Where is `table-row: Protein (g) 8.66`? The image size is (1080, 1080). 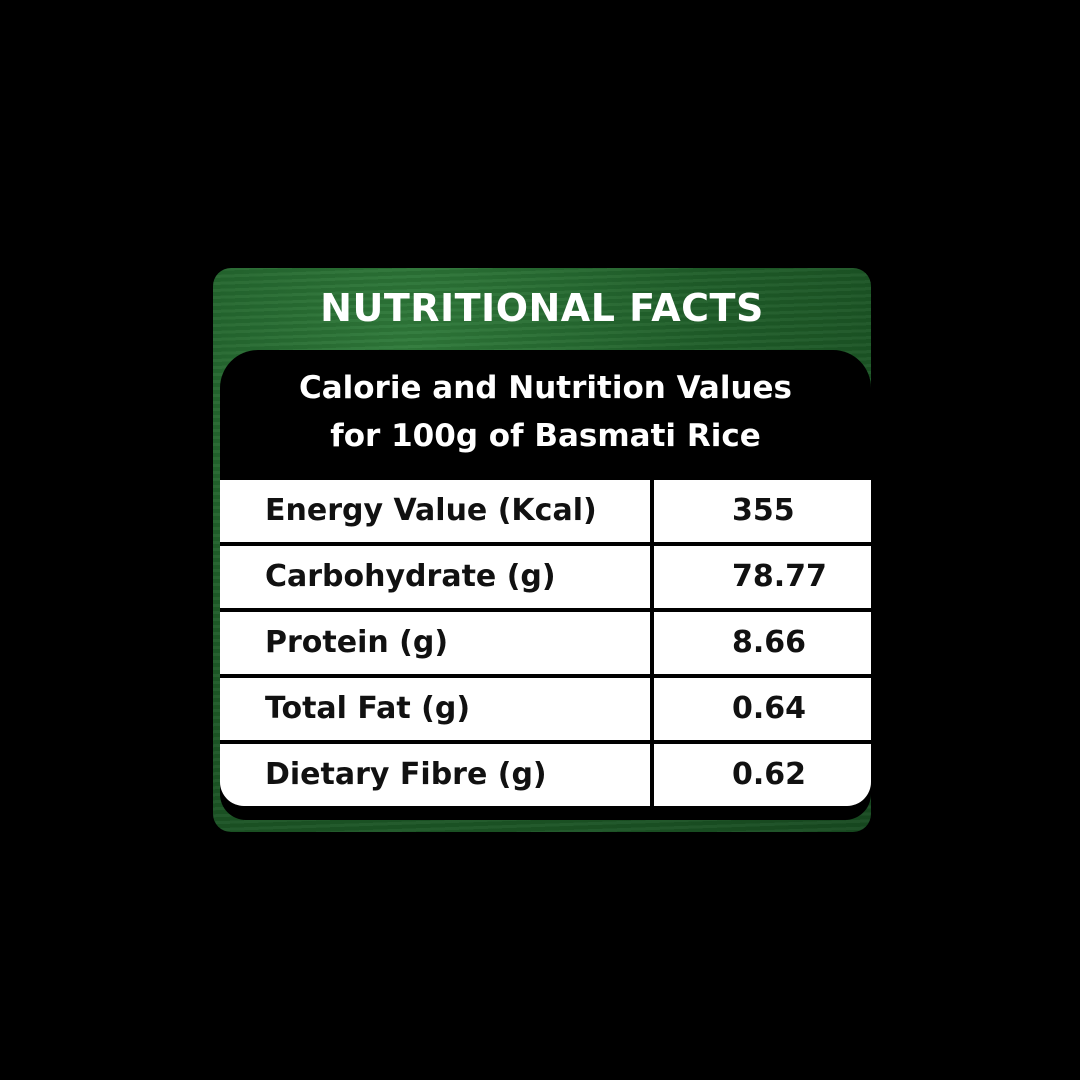
table-row: Protein (g) 8.66 is located at coordinates (545, 643).